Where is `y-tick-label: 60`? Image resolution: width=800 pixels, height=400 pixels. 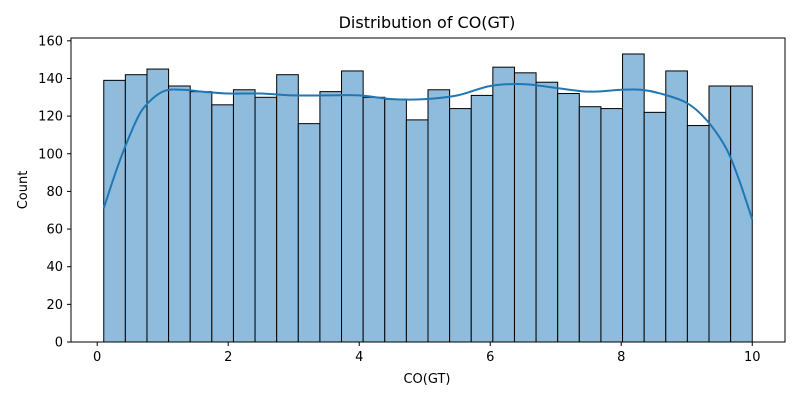 y-tick-label: 60 is located at coordinates (54, 230).